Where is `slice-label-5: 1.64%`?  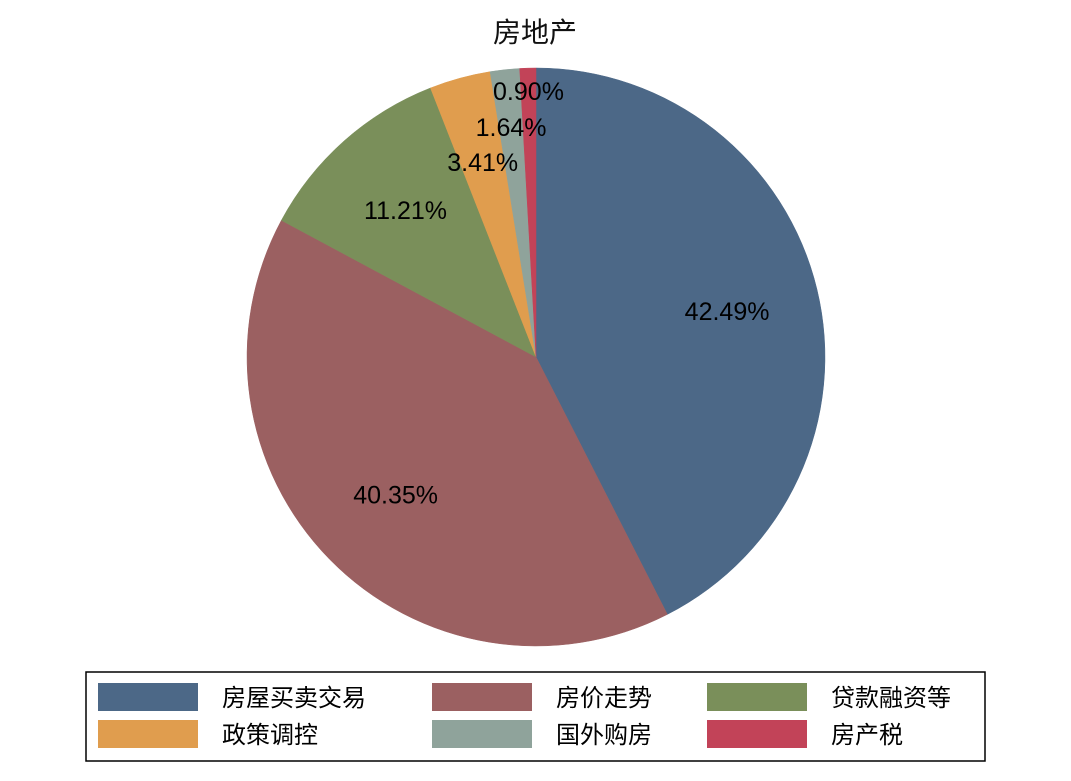 slice-label-5: 1.64% is located at coordinates (511, 128).